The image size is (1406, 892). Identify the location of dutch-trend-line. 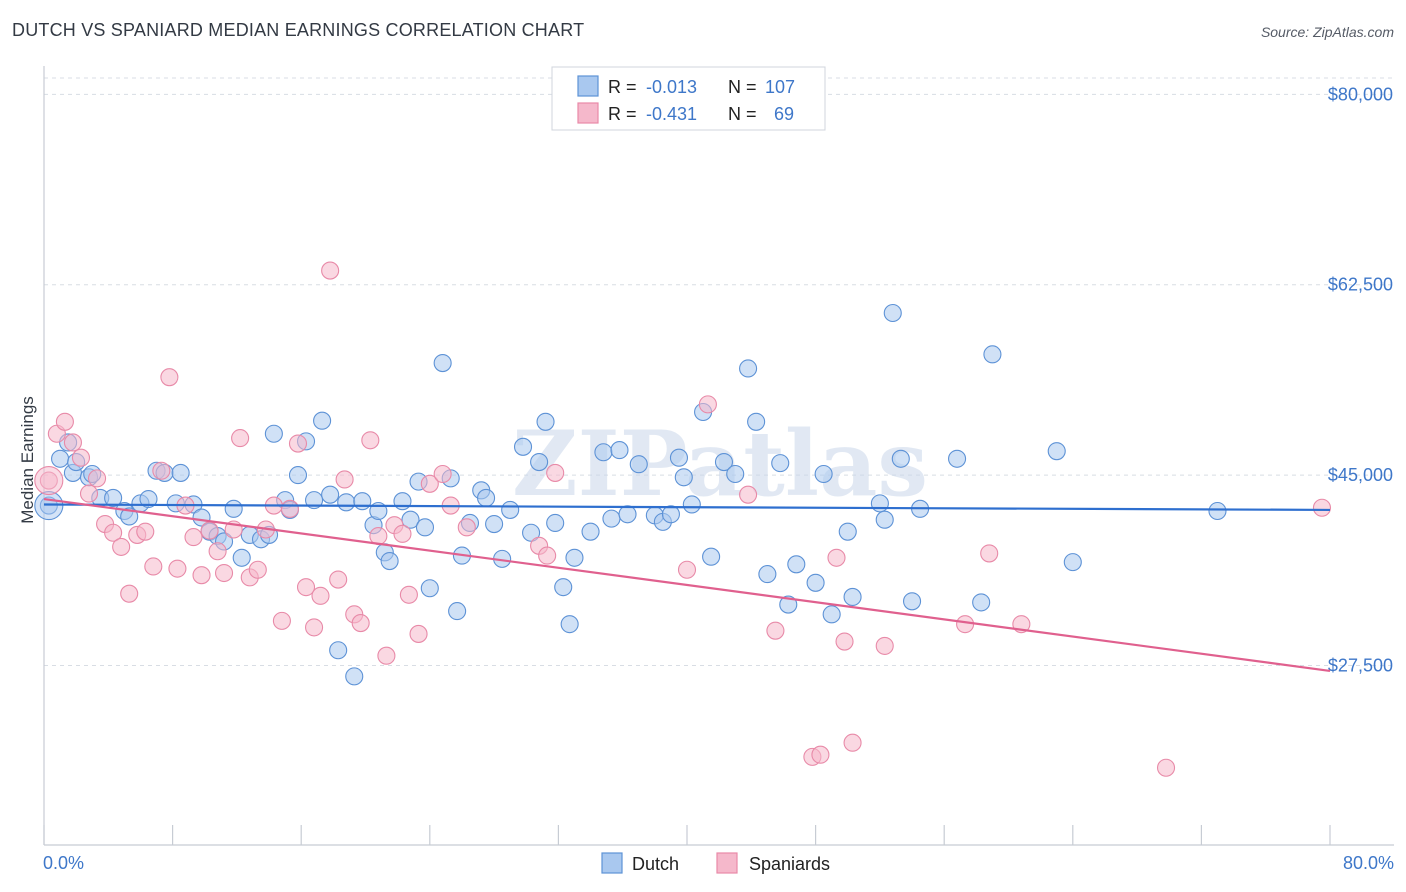
(687, 507).